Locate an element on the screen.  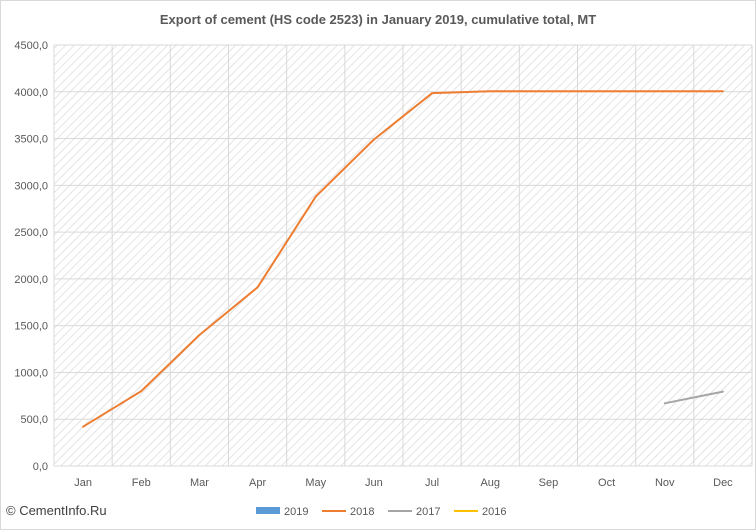
legend-label-2018: 2018 is located at coordinates (362, 512).